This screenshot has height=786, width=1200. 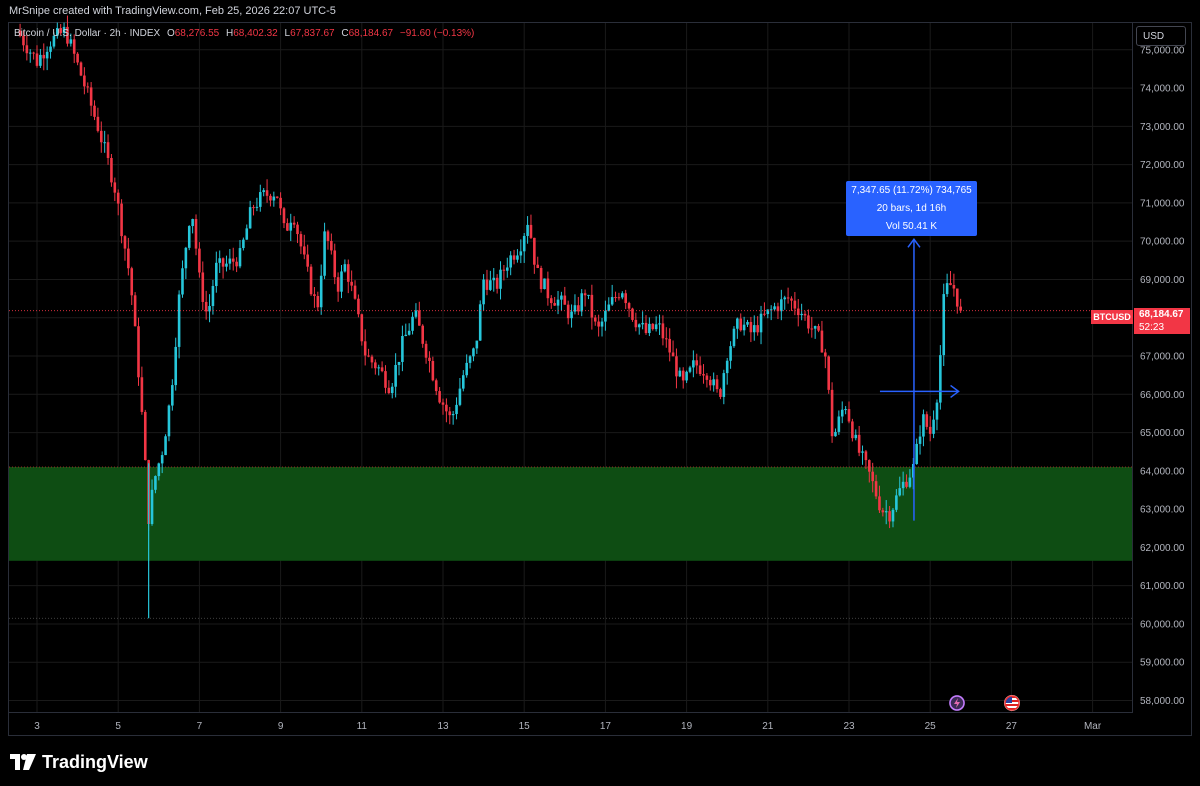 I want to click on us-flag-event-icon, so click(x=1012, y=703).